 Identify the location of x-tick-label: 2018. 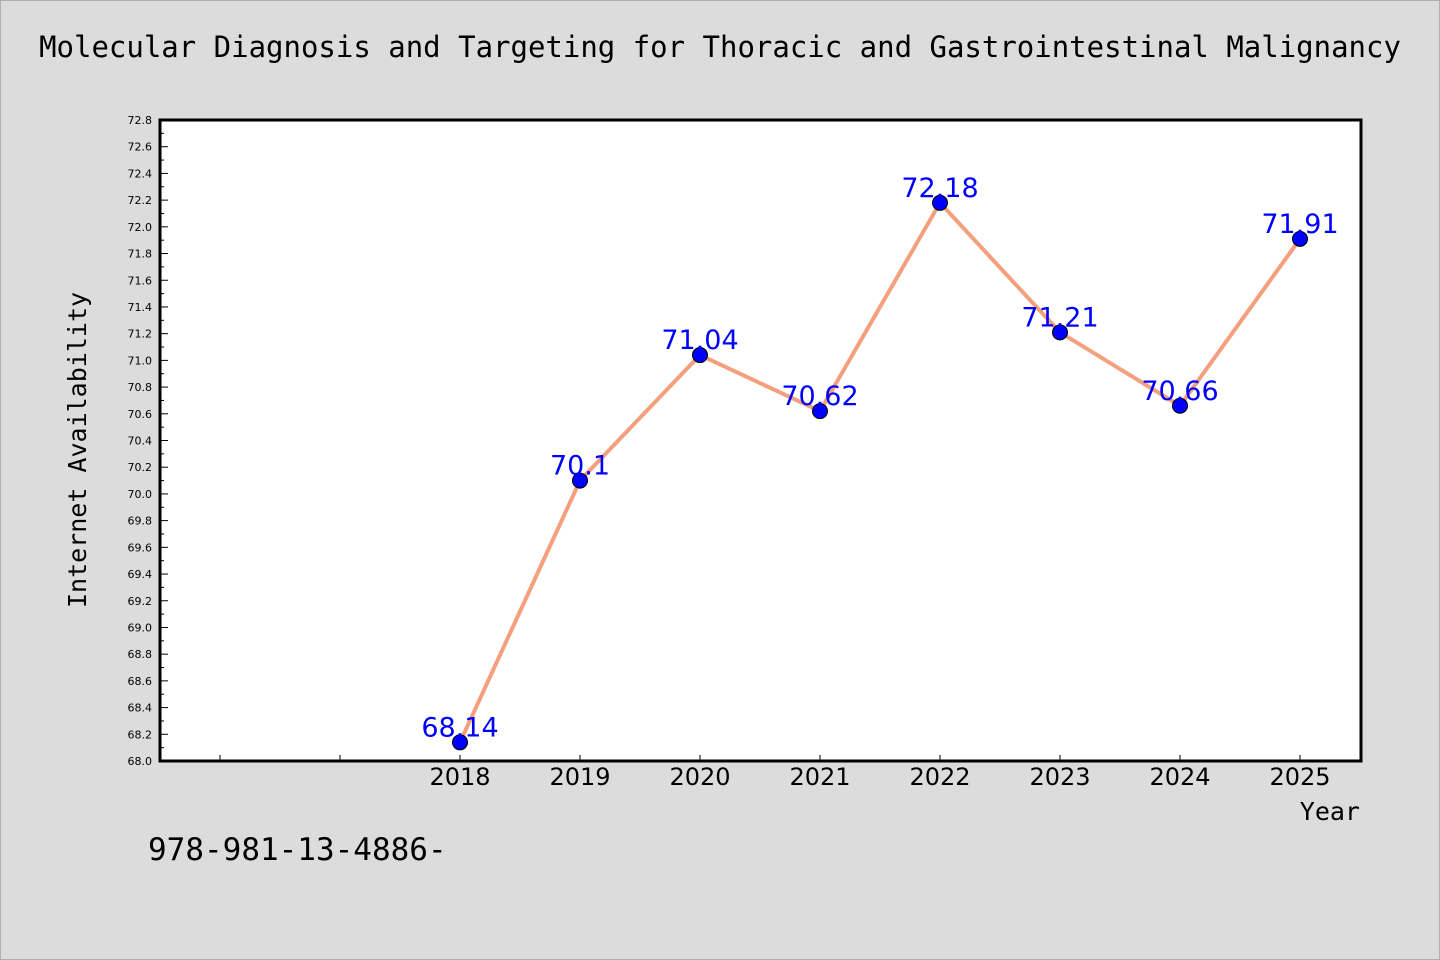
(459, 777).